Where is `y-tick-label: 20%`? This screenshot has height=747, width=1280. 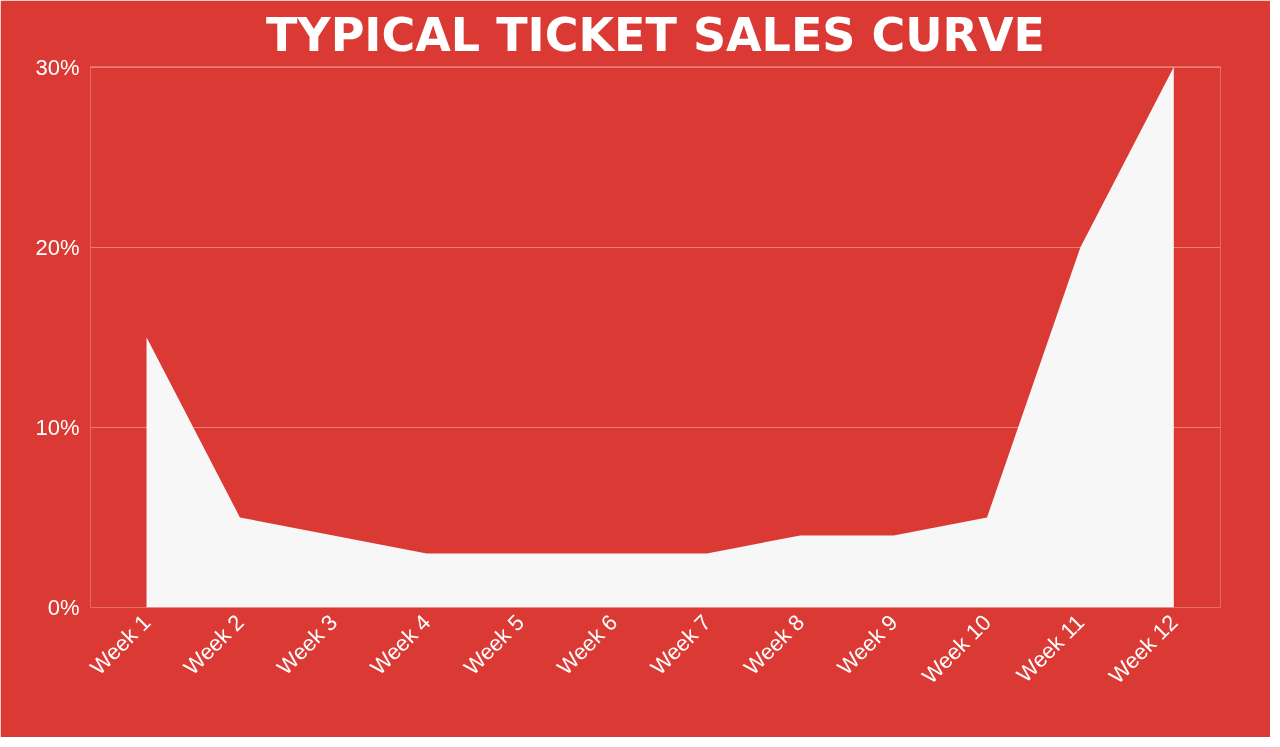 y-tick-label: 20% is located at coordinates (57, 247).